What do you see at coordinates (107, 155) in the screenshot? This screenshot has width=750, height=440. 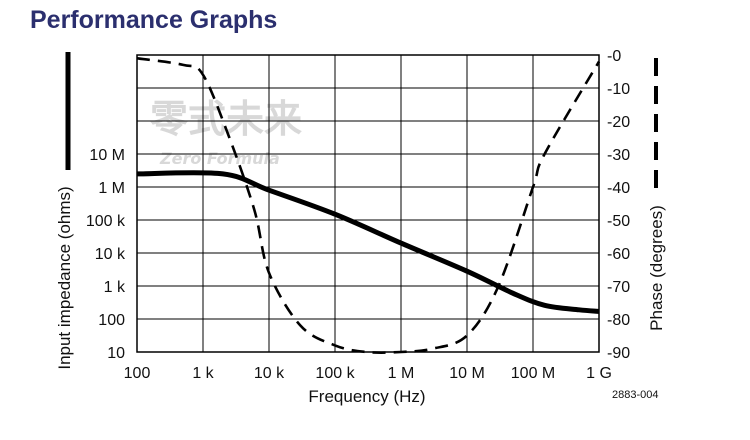 I see `left-tick-label: 10 M` at bounding box center [107, 155].